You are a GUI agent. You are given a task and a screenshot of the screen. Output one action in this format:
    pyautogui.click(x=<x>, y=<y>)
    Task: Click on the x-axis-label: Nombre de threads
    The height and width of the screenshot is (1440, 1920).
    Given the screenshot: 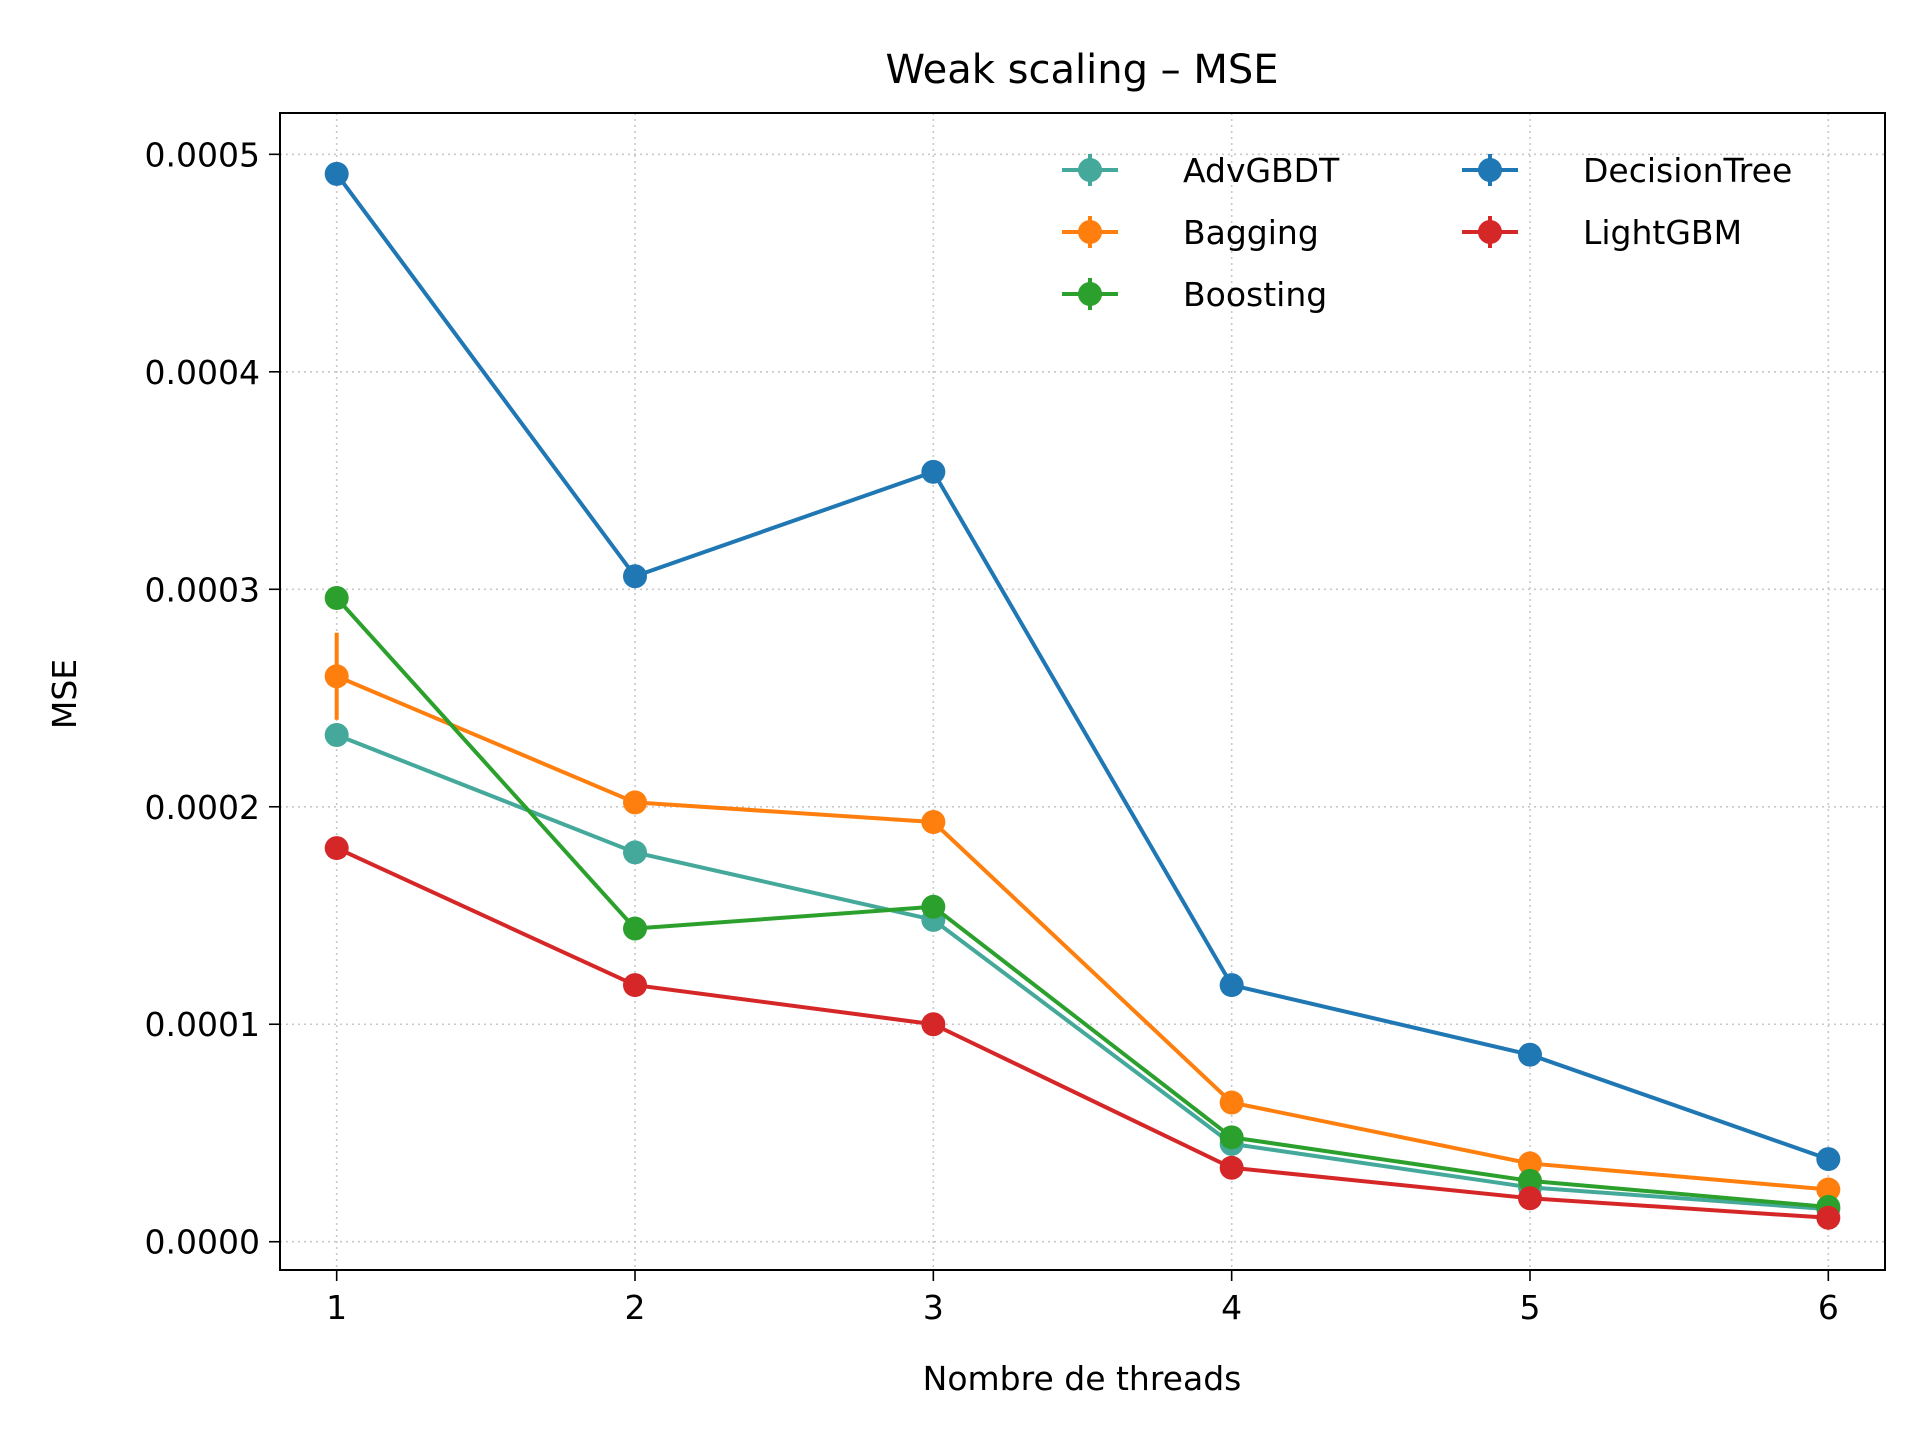 What is the action you would take?
    pyautogui.click(x=1082, y=1378)
    